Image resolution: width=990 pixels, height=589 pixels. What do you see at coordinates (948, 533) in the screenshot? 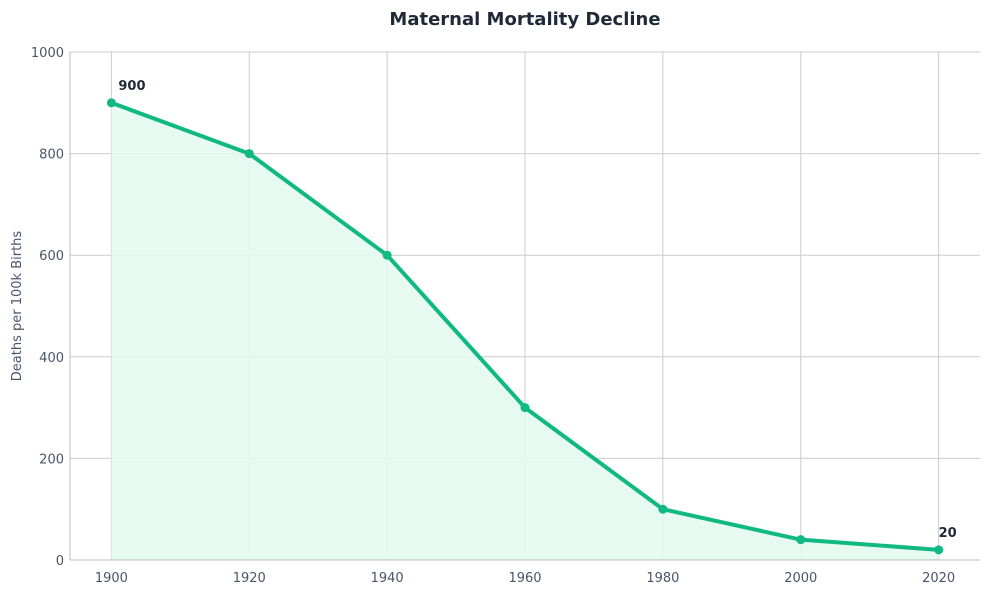
I see `data-label: 20` at bounding box center [948, 533].